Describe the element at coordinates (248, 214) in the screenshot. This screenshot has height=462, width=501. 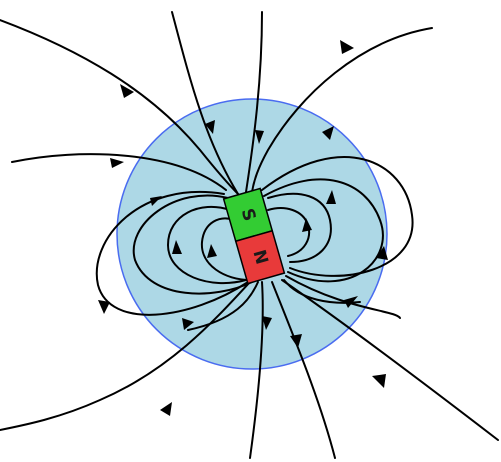
I see `south-pole-label: S` at that location.